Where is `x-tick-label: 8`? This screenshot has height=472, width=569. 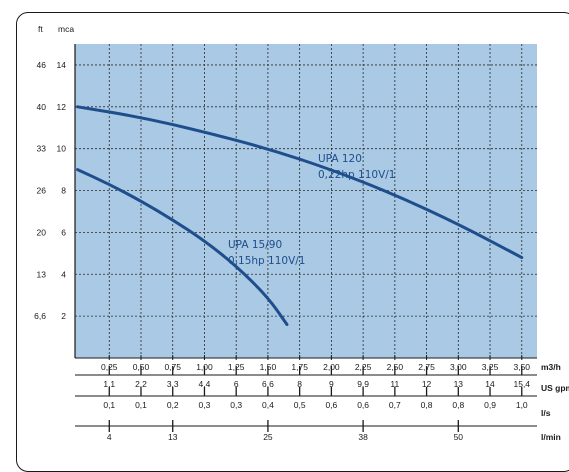 x-tick-label: 8 is located at coordinates (299, 384).